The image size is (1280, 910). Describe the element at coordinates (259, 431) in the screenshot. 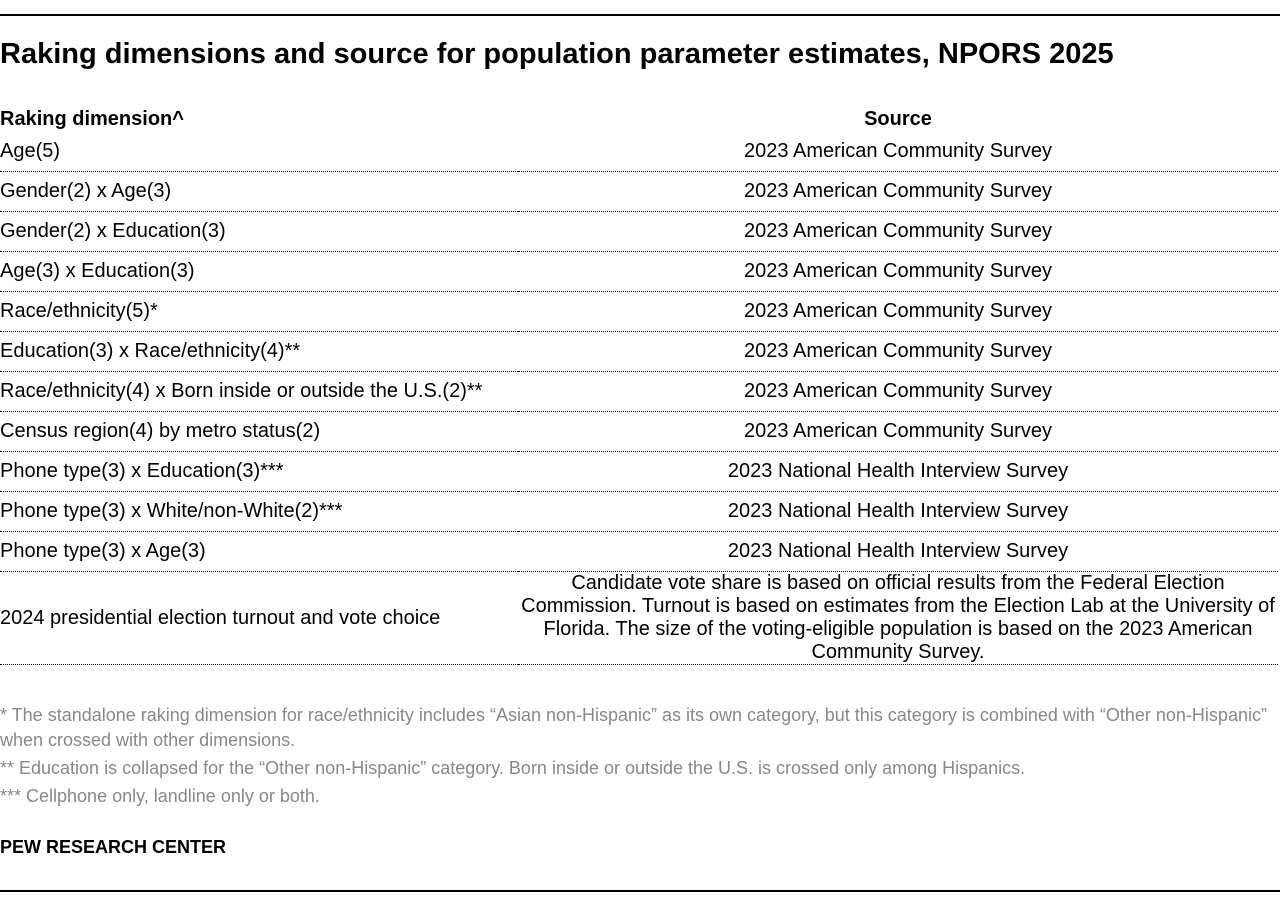

I see `cell: Census region(4) by metro status(2)` at that location.